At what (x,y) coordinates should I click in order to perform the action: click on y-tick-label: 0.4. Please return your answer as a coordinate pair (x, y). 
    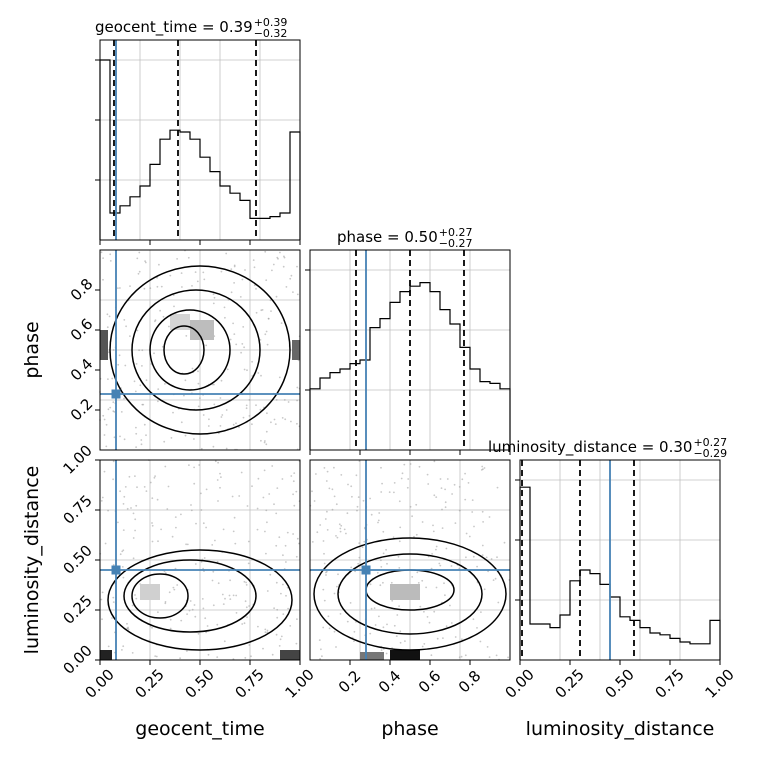
    Looking at the image, I should click on (82, 370).